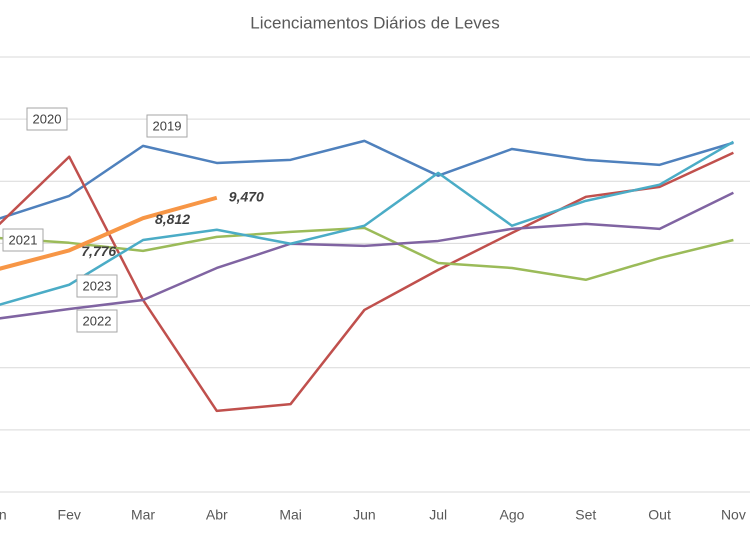 This screenshot has height=536, width=750. Describe the element at coordinates (3, 515) in the screenshot. I see `x-tick-label: Jan` at that location.